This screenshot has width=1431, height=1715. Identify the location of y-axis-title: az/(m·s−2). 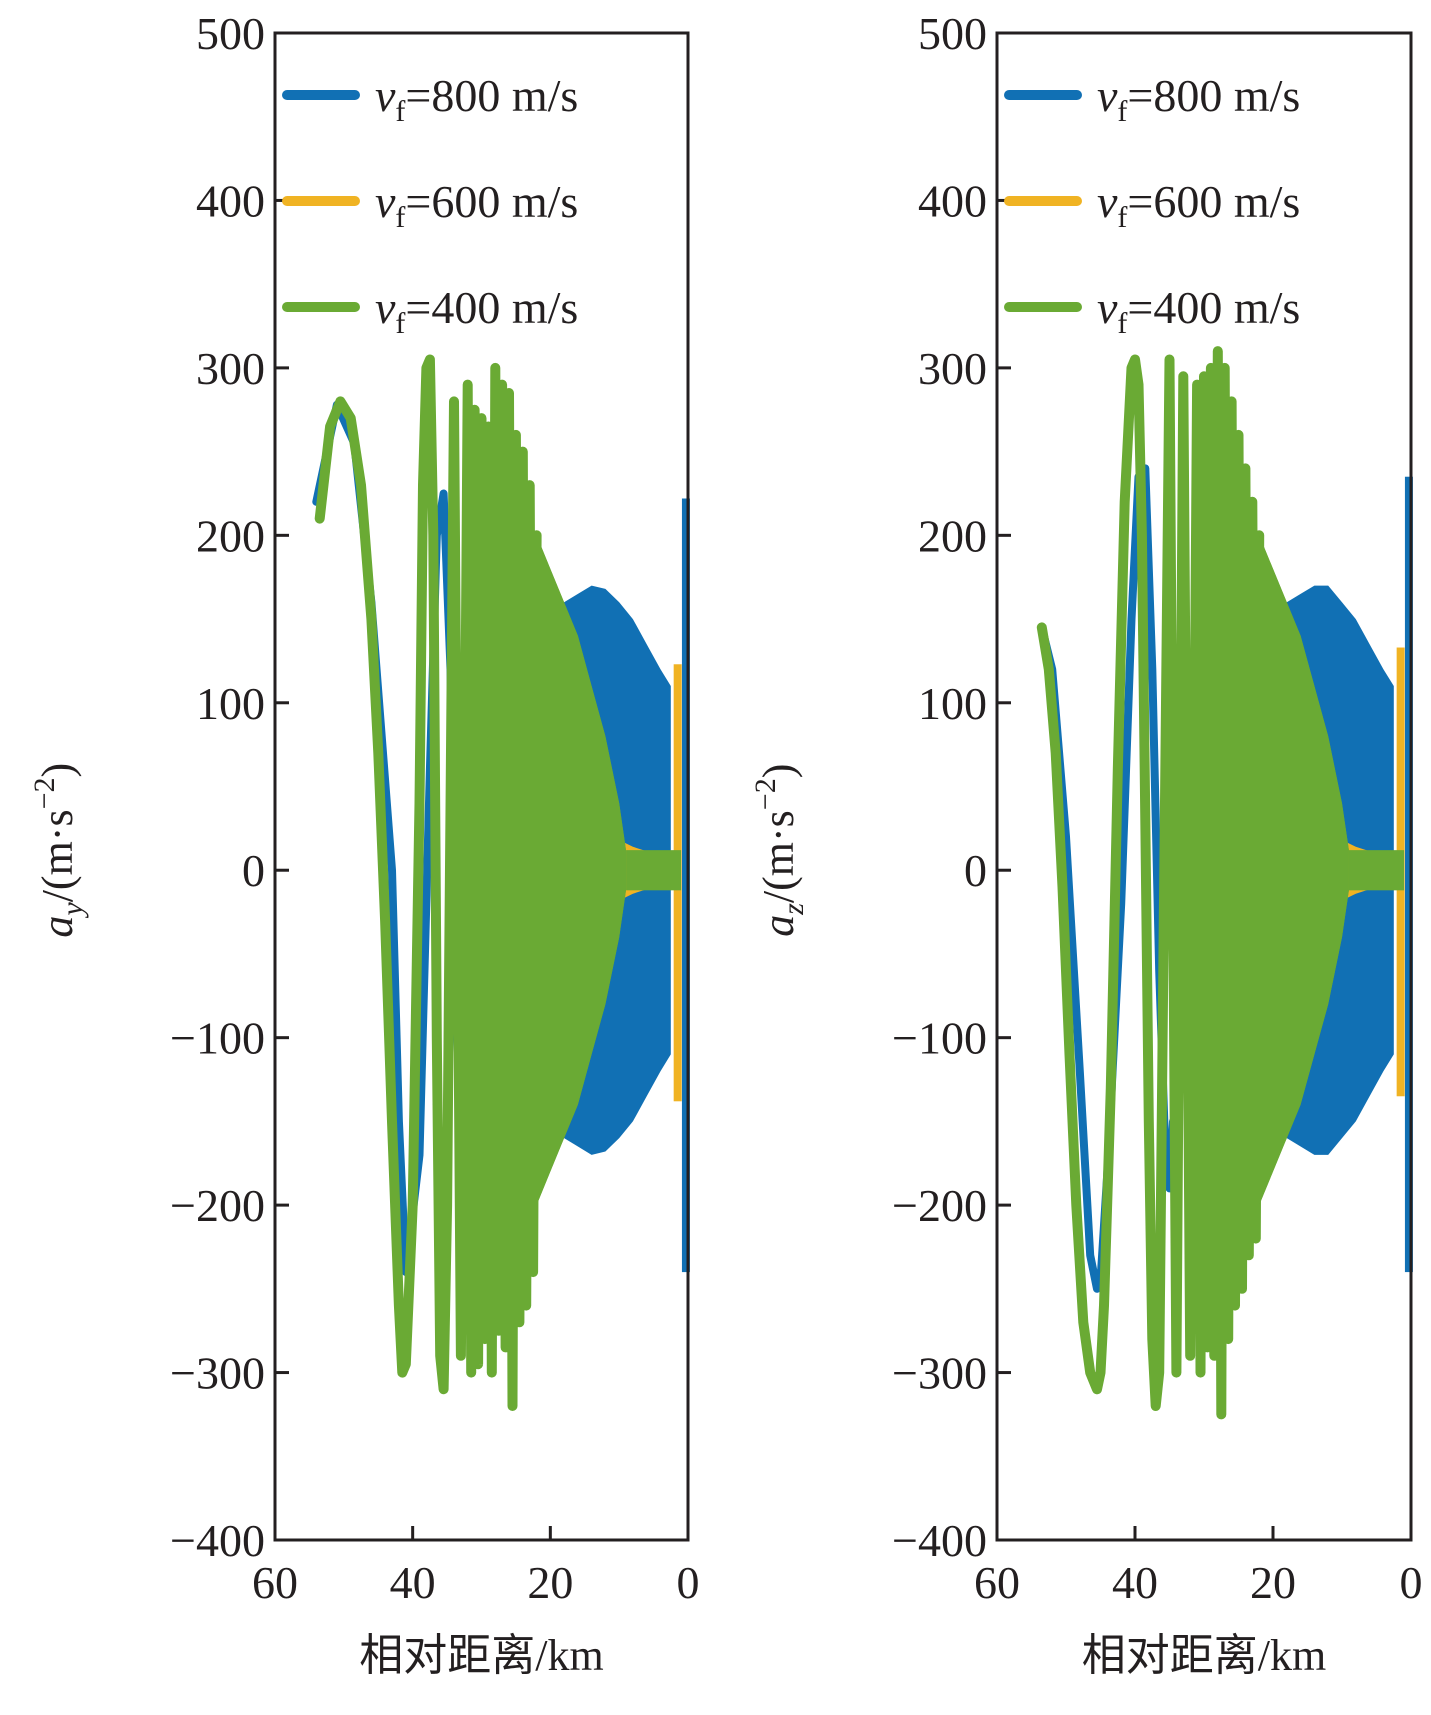
(779, 850).